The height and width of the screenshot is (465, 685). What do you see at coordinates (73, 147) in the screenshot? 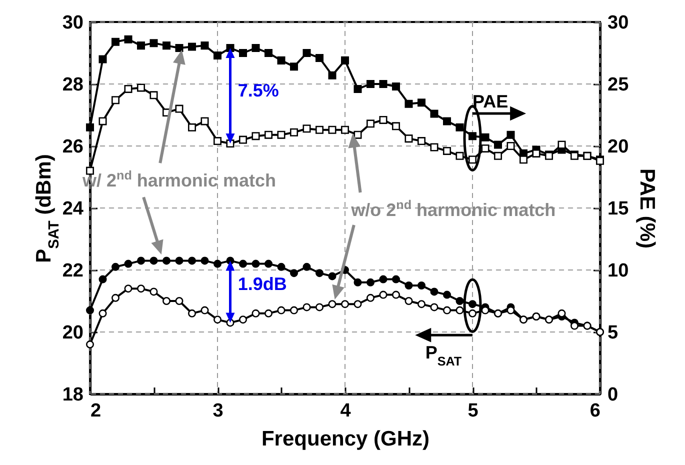
I see `y-tick-label: 26` at bounding box center [73, 147].